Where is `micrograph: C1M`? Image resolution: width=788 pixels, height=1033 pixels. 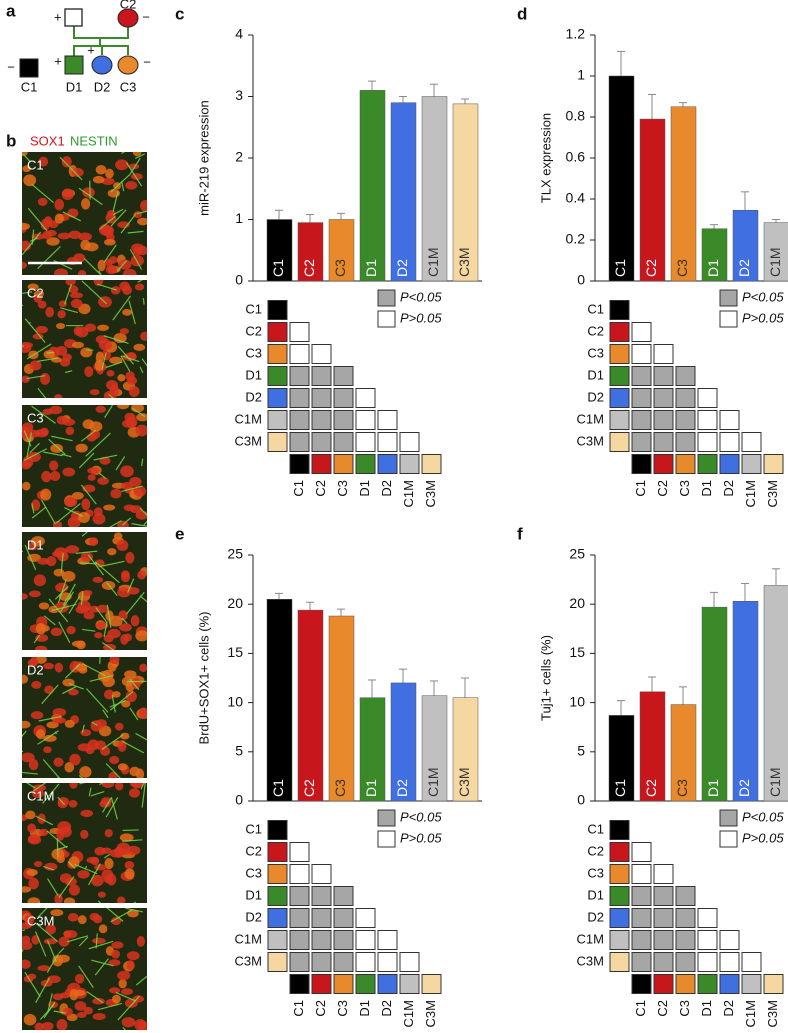
micrograph: C1M is located at coordinates (84, 843).